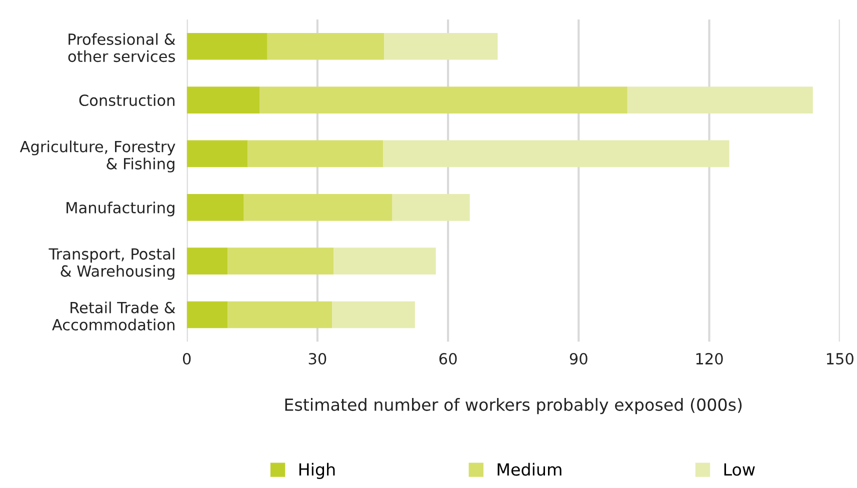 The image size is (857, 488). I want to click on y-tick-label: Retail Trade & Accommodation, so click(114, 316).